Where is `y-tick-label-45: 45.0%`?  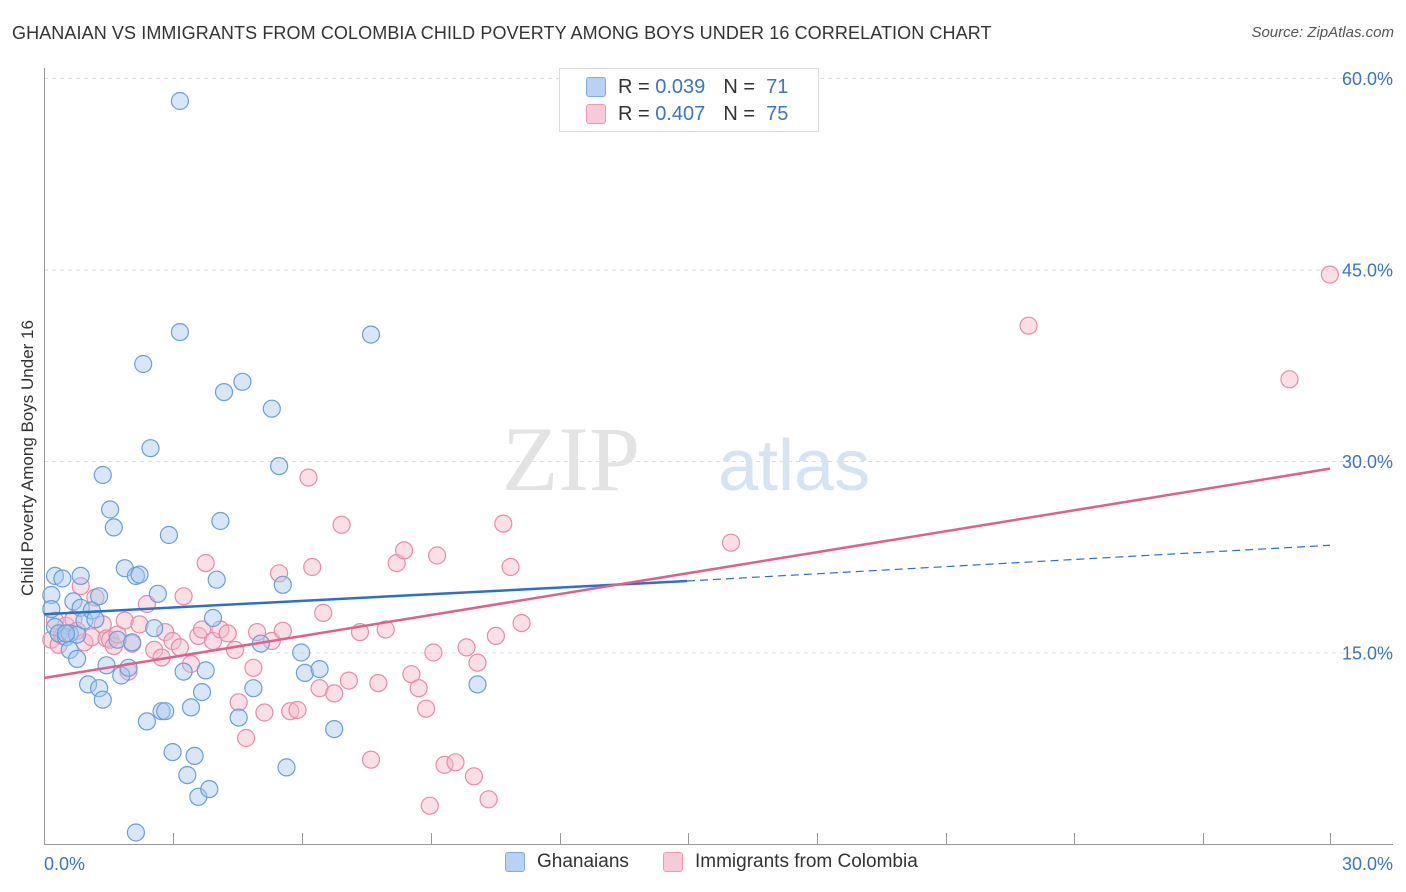
y-tick-label-45: 45.0% is located at coordinates (1367, 271).